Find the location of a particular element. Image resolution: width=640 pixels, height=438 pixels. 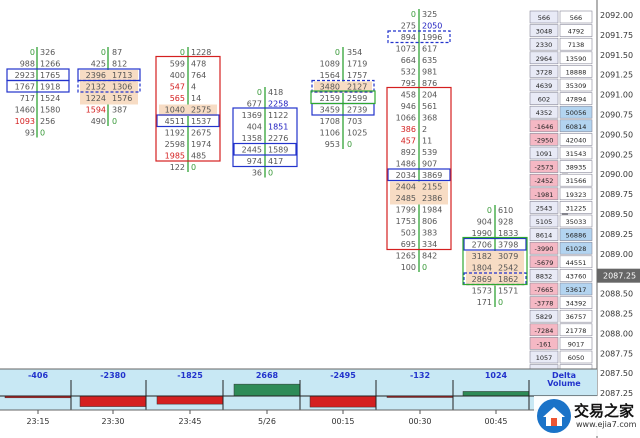

ask-volume-cell: 2739 is located at coordinates (357, 110).